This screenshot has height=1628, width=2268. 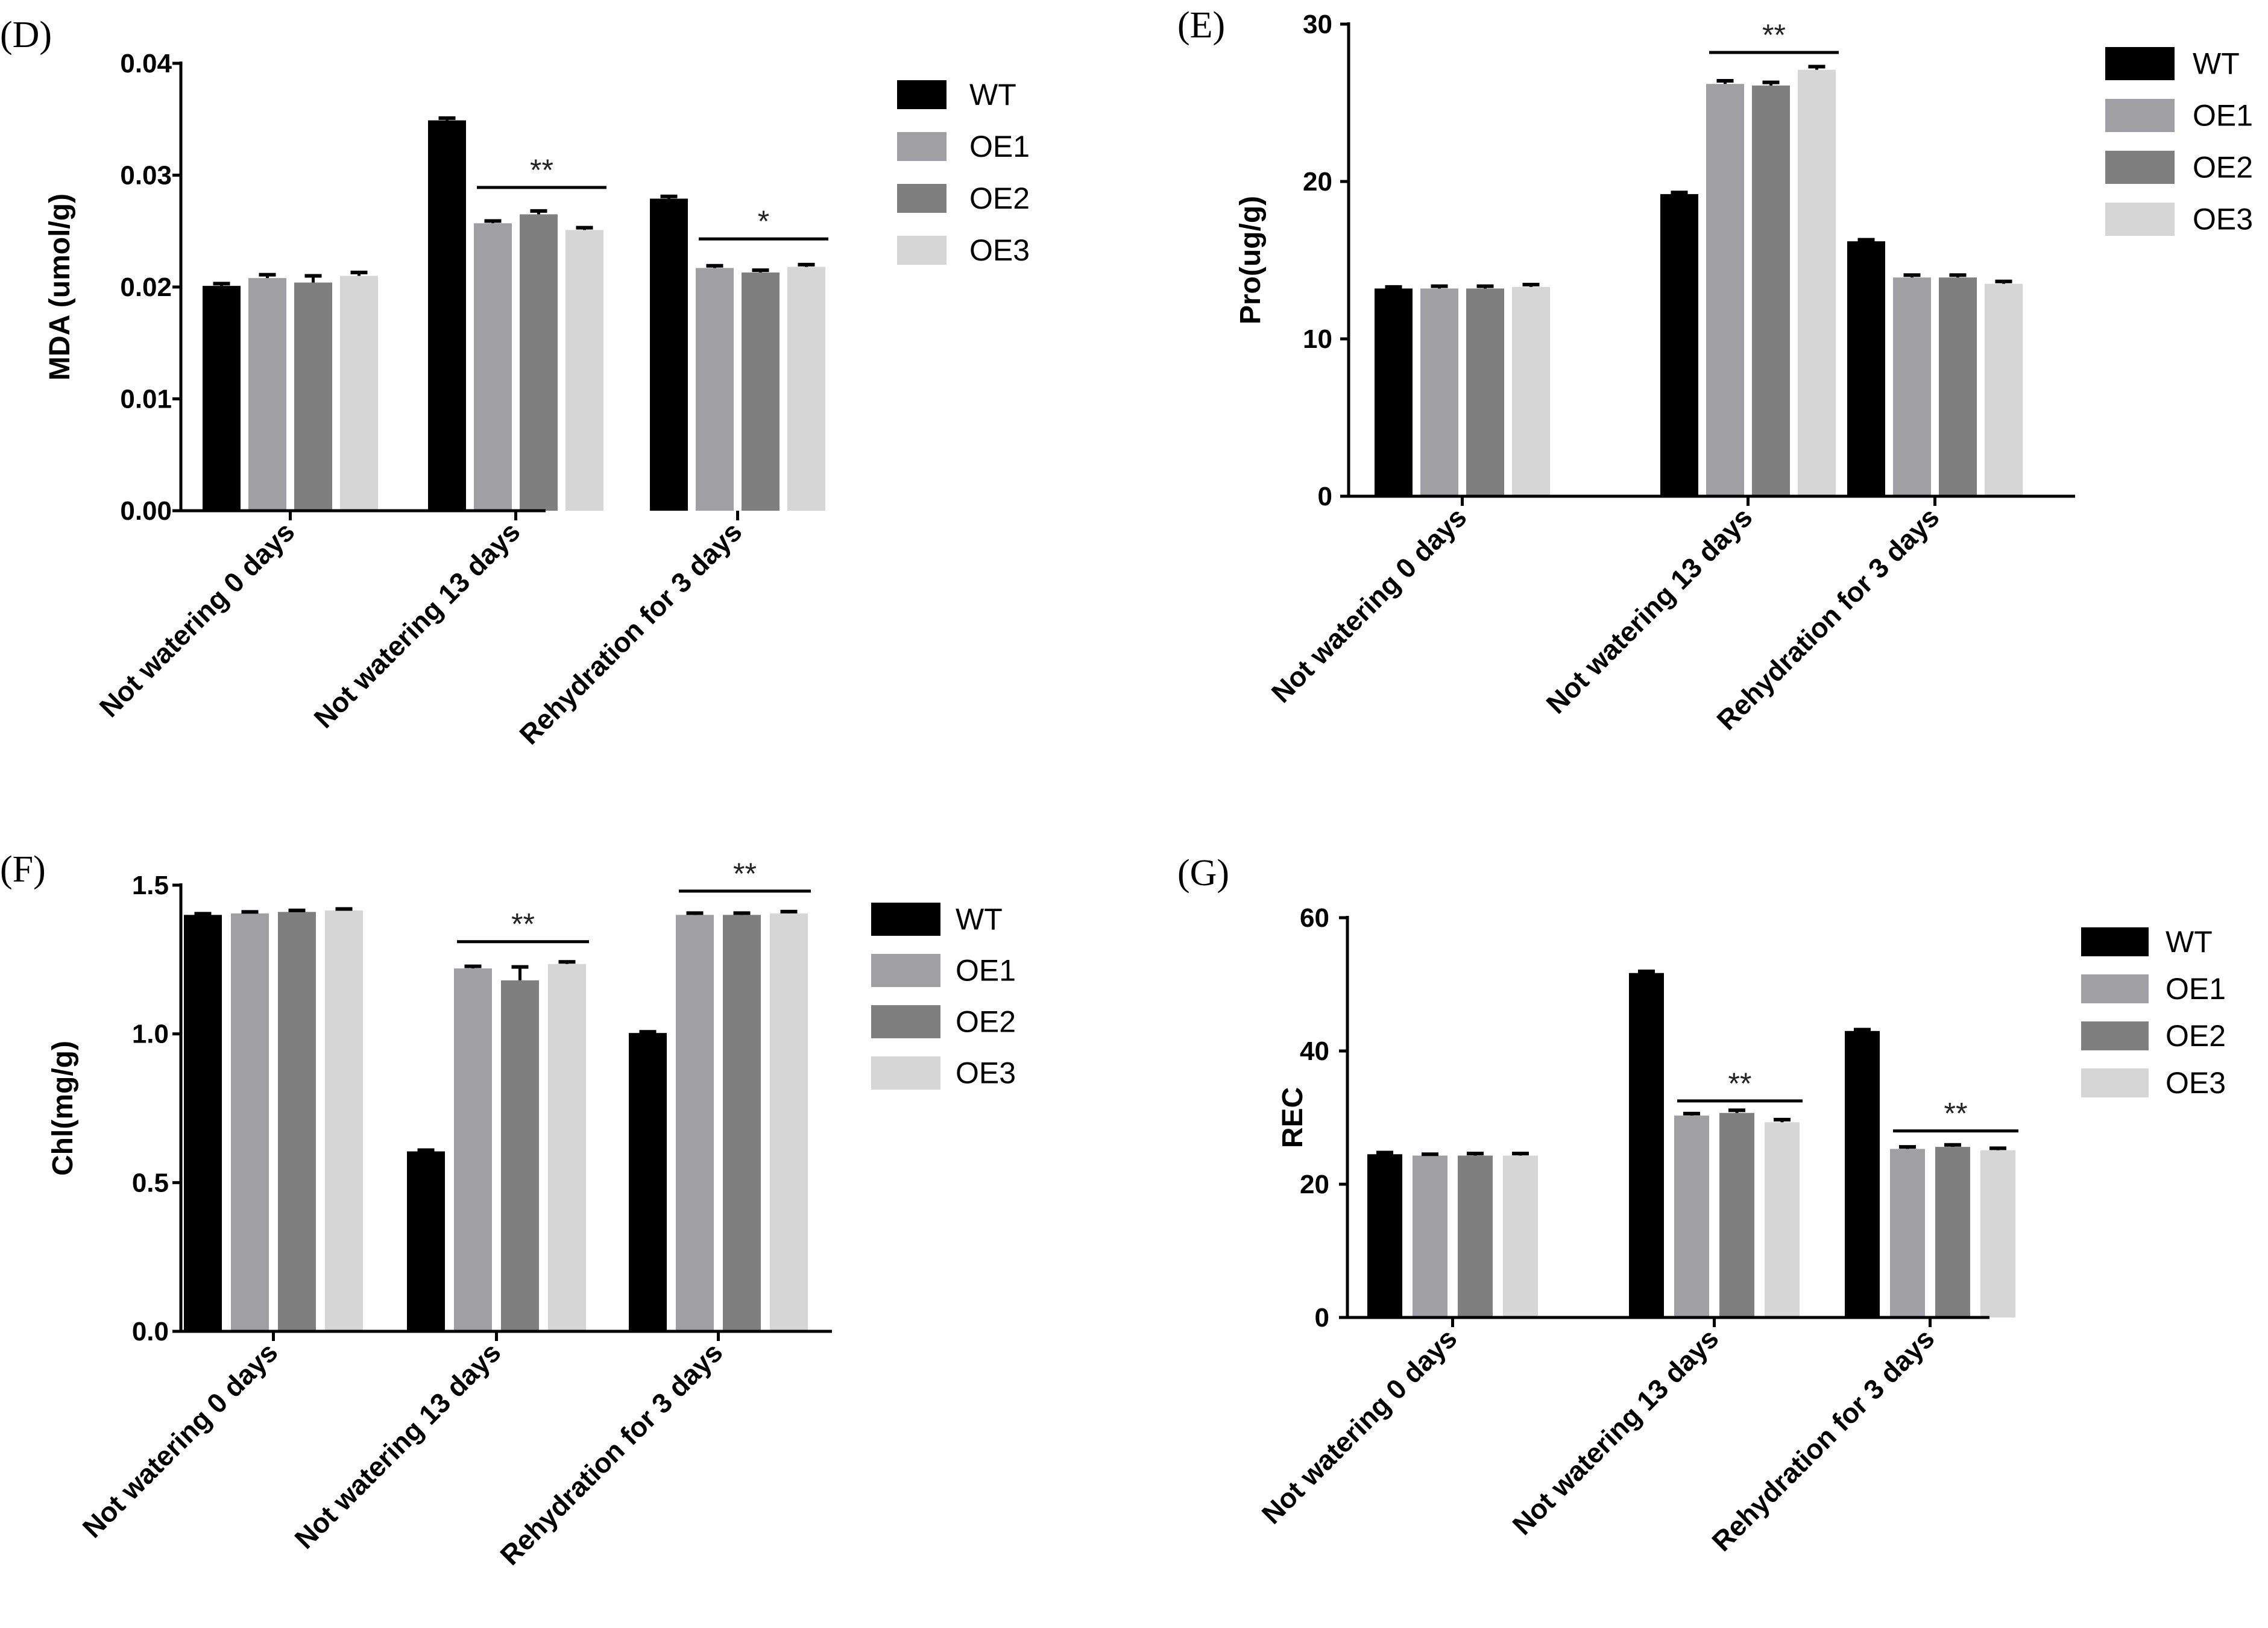 What do you see at coordinates (1293, 1117) in the screenshot?
I see `y-axis-title: REC` at bounding box center [1293, 1117].